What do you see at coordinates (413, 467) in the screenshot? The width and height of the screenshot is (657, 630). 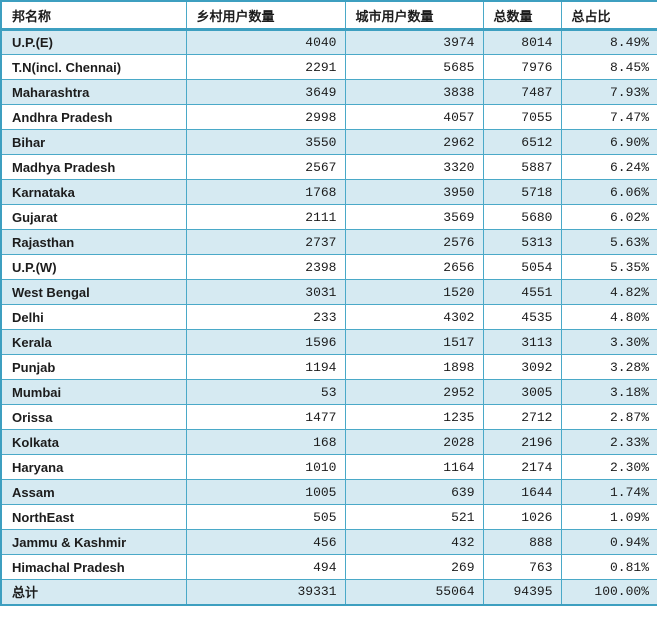 I see `urban-count-cell: 1164` at bounding box center [413, 467].